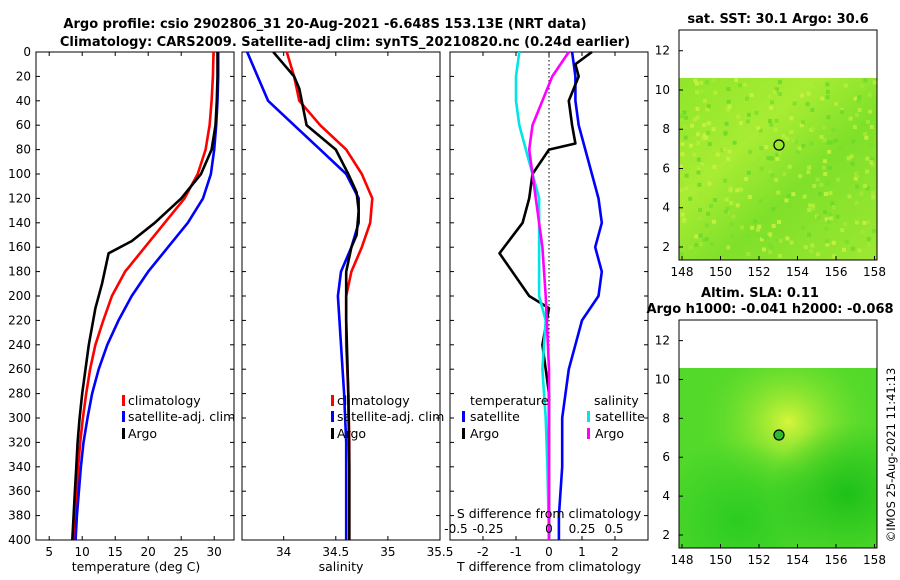  Describe the element at coordinates (214, 552) in the screenshot. I see `x-tick-label: 30` at that location.